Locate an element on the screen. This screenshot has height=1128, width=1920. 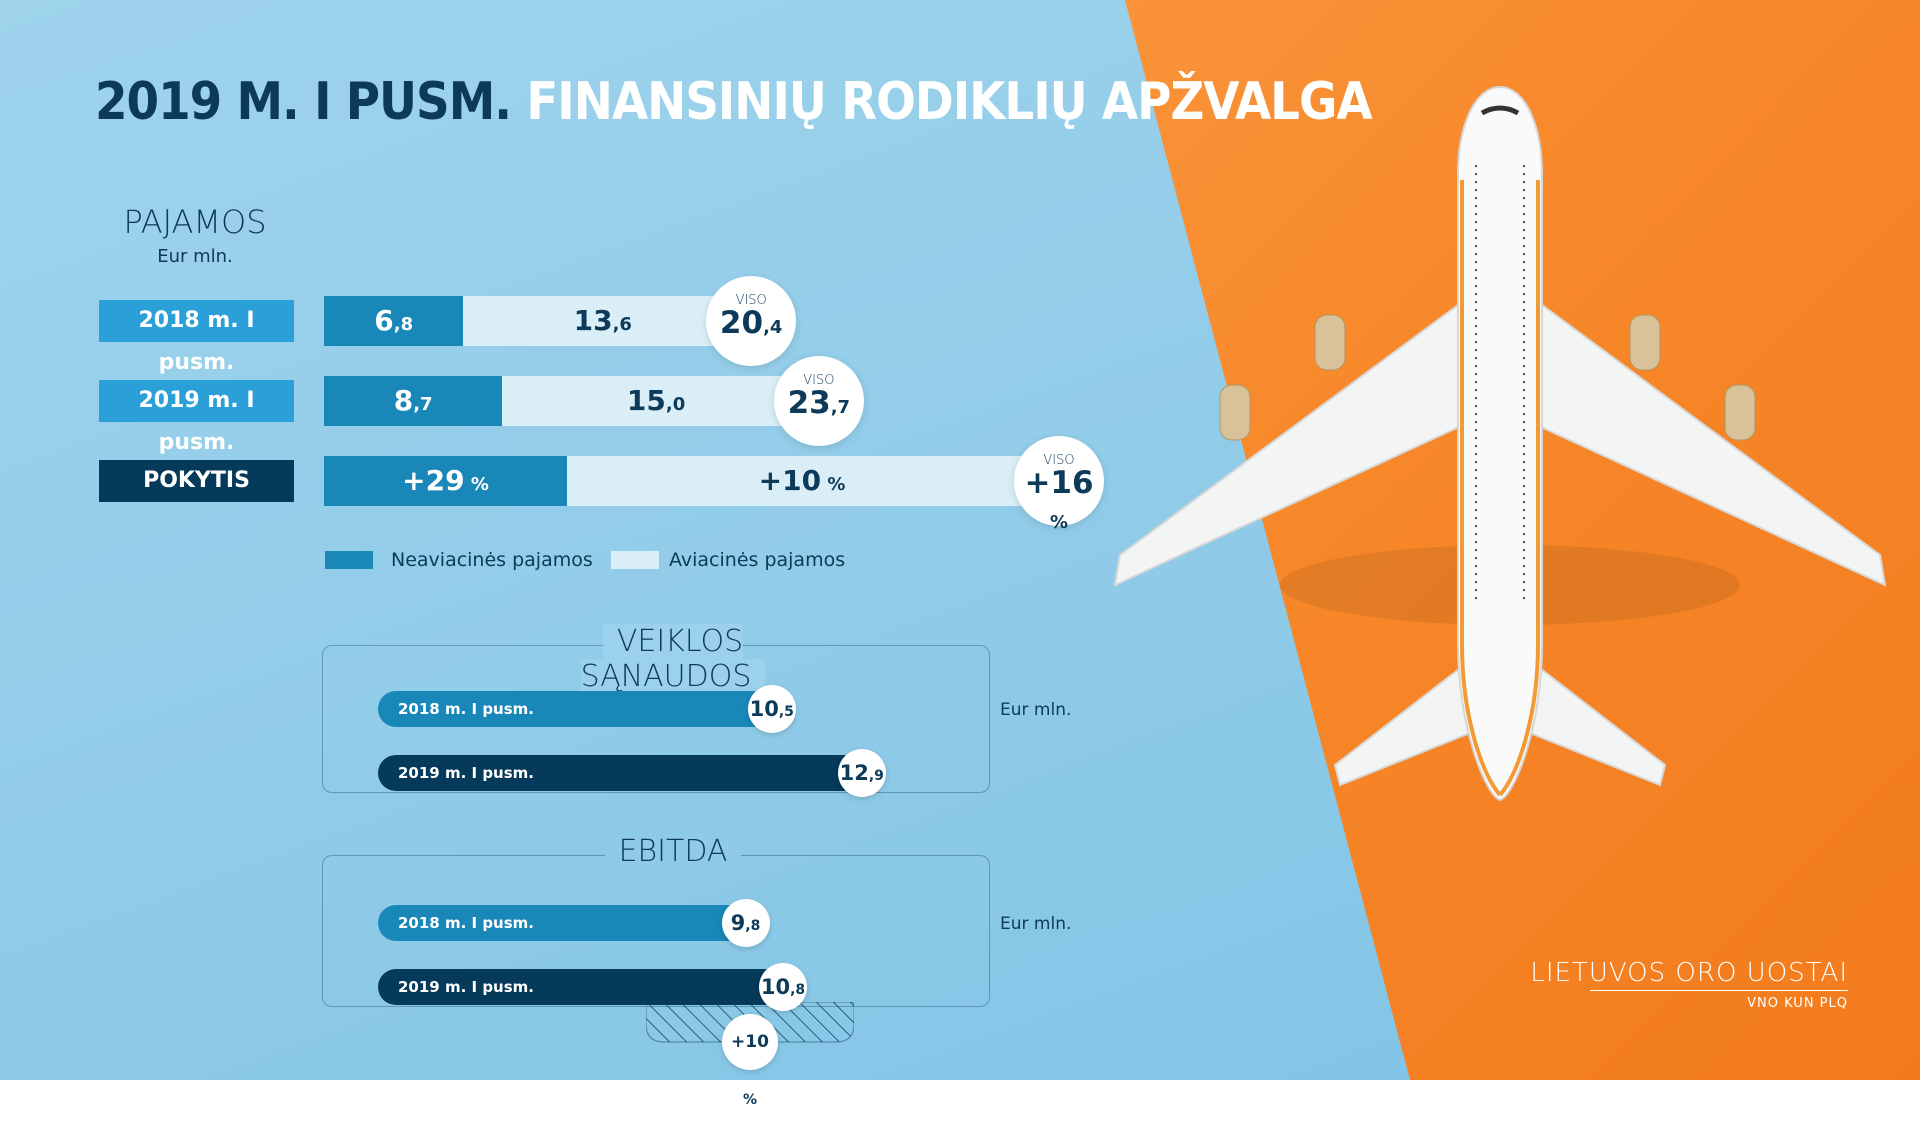
revenue-total-circle: VISO 23,7 is located at coordinates (818, 401).